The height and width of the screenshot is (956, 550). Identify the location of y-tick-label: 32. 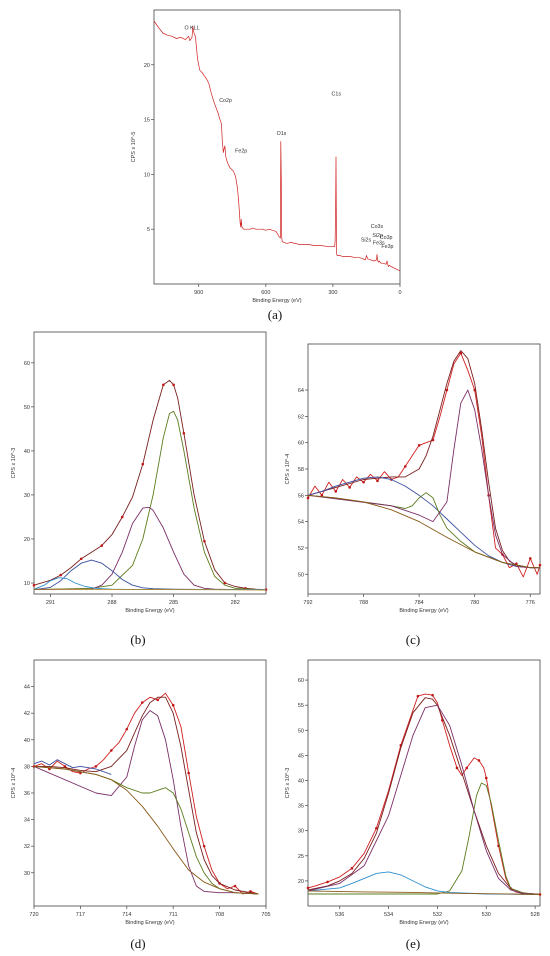
(27, 847).